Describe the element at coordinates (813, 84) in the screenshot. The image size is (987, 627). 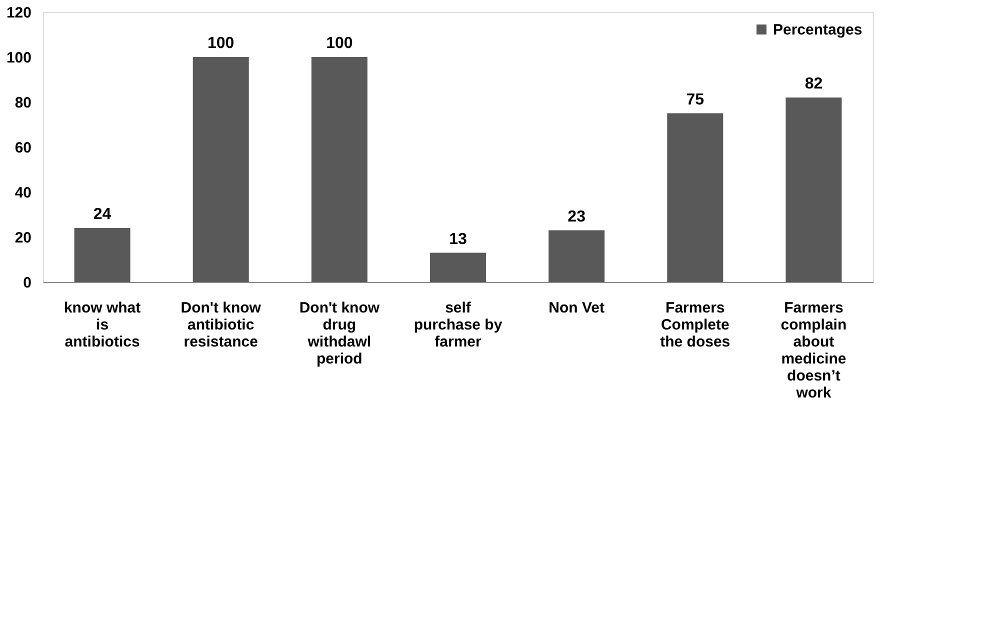
I see `data-label: 82` at that location.